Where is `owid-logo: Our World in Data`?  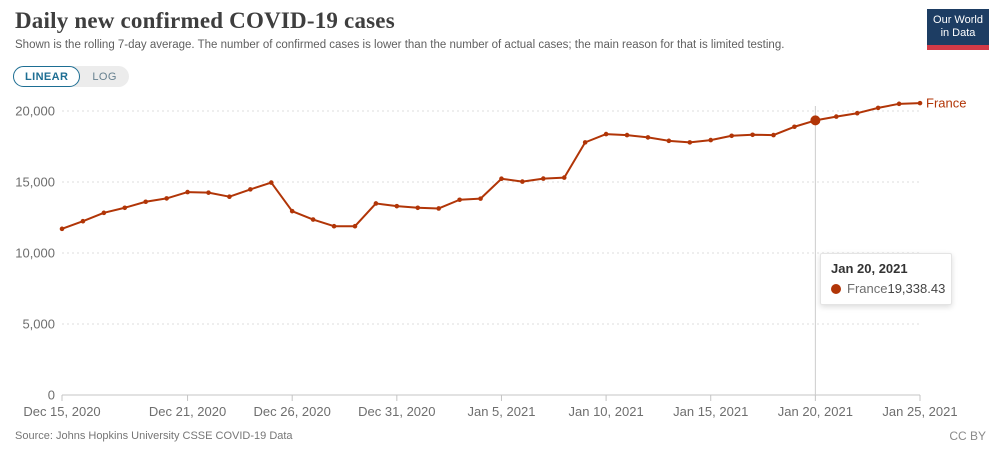 owid-logo: Our World in Data is located at coordinates (958, 29).